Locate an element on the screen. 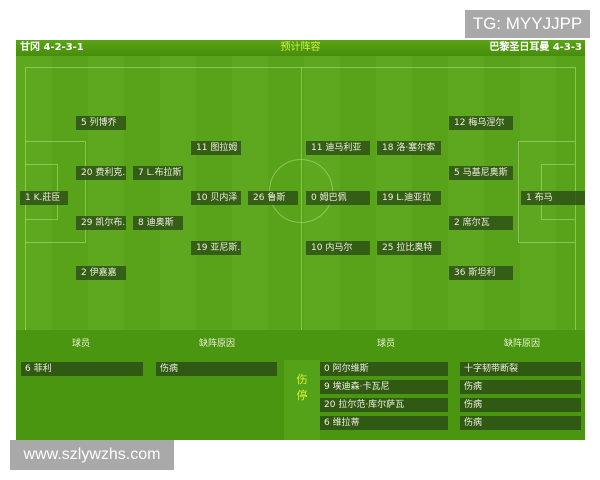  away-penalty-box is located at coordinates (546, 192).